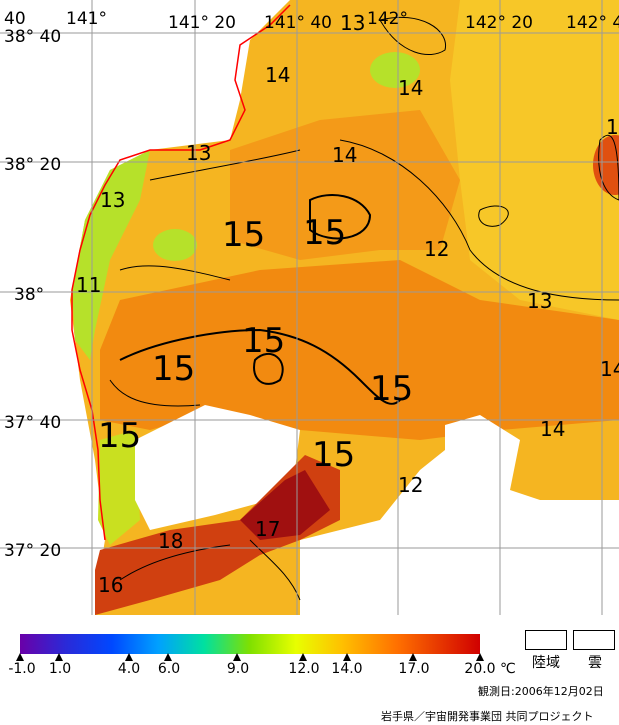  I want to click on lat-label-37-40: 37° 40, so click(32, 423).